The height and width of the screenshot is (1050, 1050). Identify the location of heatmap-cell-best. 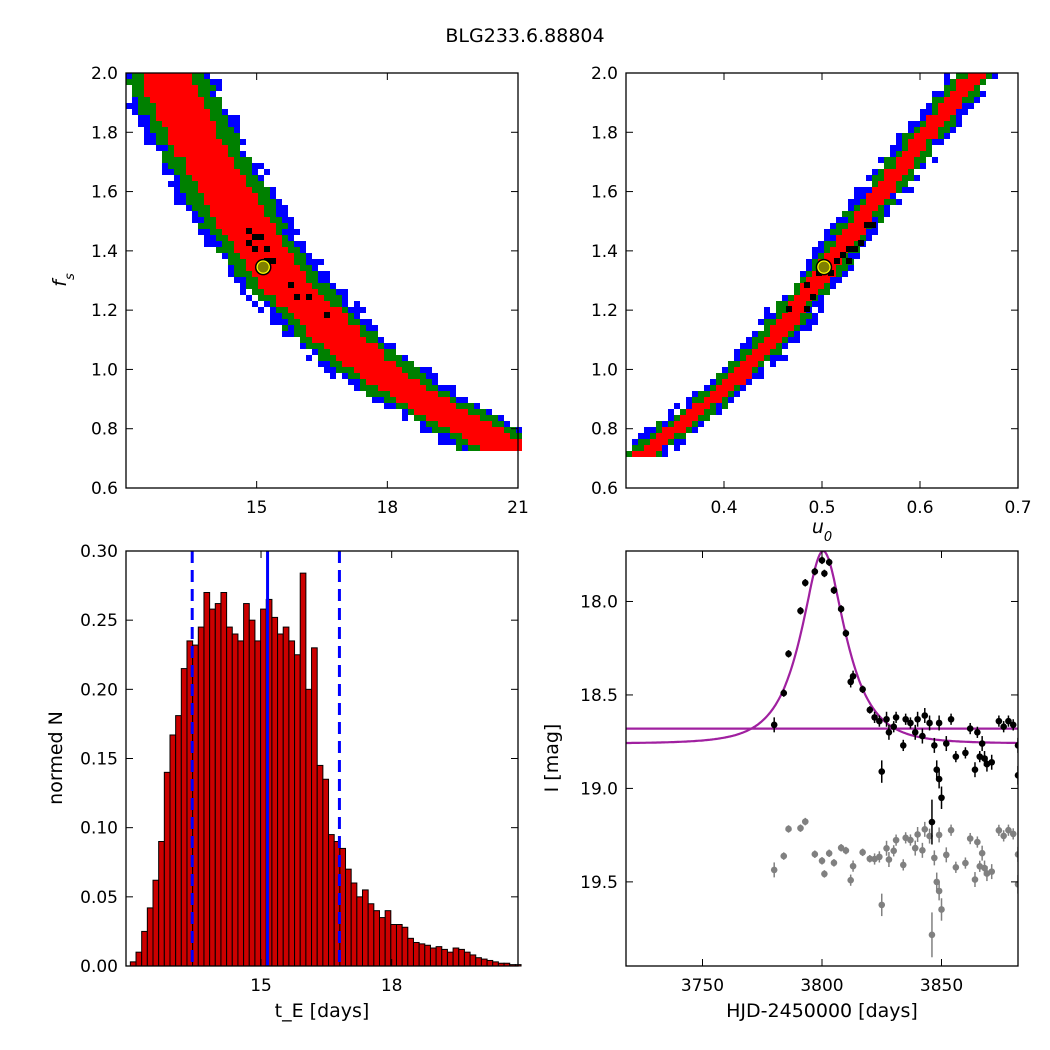
(873, 225).